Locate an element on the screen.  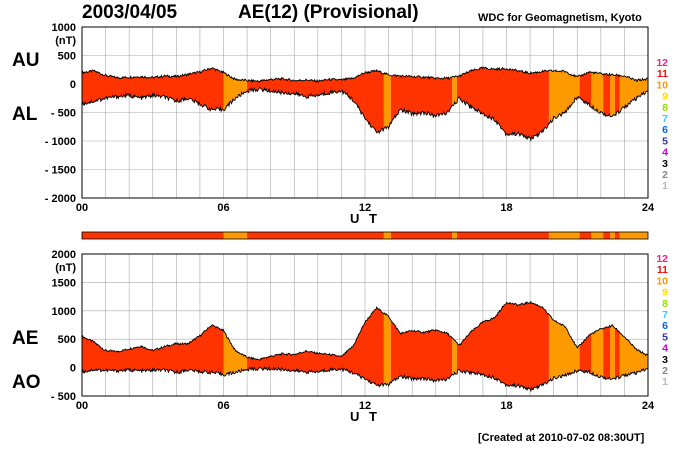
y-tick-label: 1500 is located at coordinates (64, 283).